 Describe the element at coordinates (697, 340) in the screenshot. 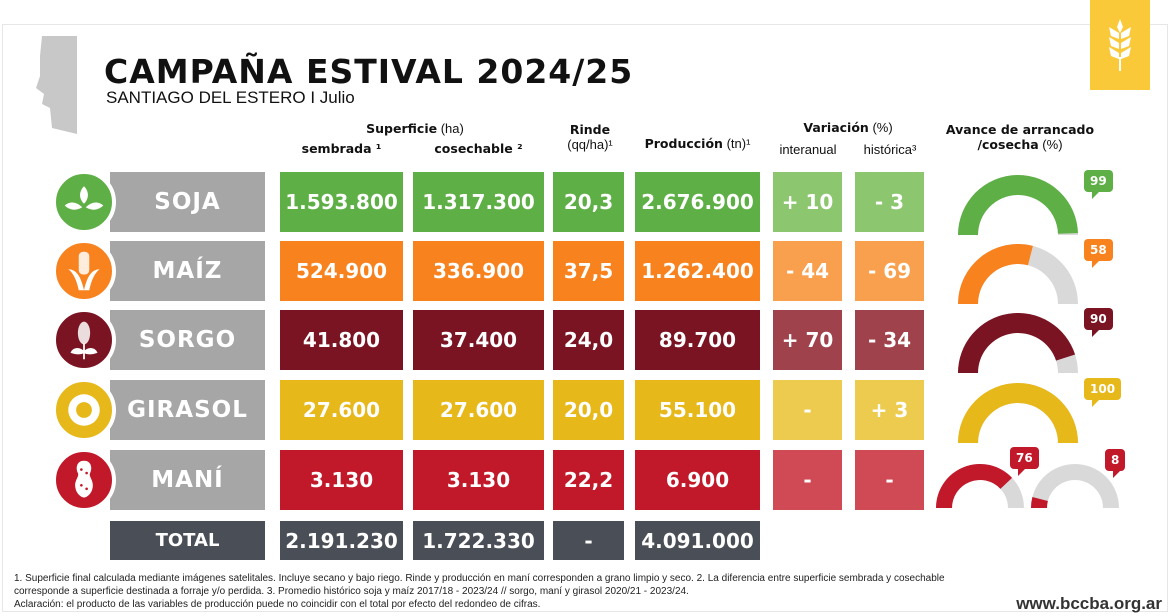

I see `cell-produccion: 89.700` at that location.